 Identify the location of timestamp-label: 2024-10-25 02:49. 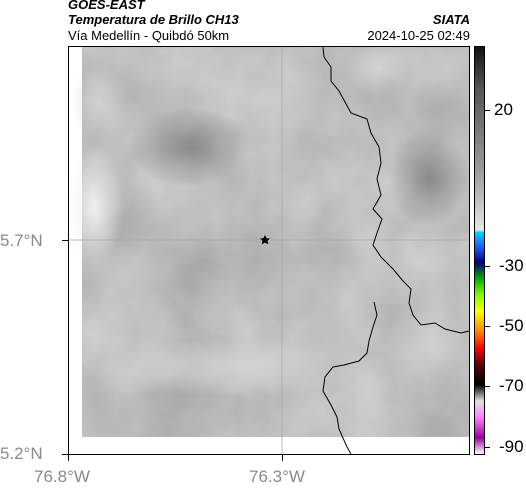
(418, 35).